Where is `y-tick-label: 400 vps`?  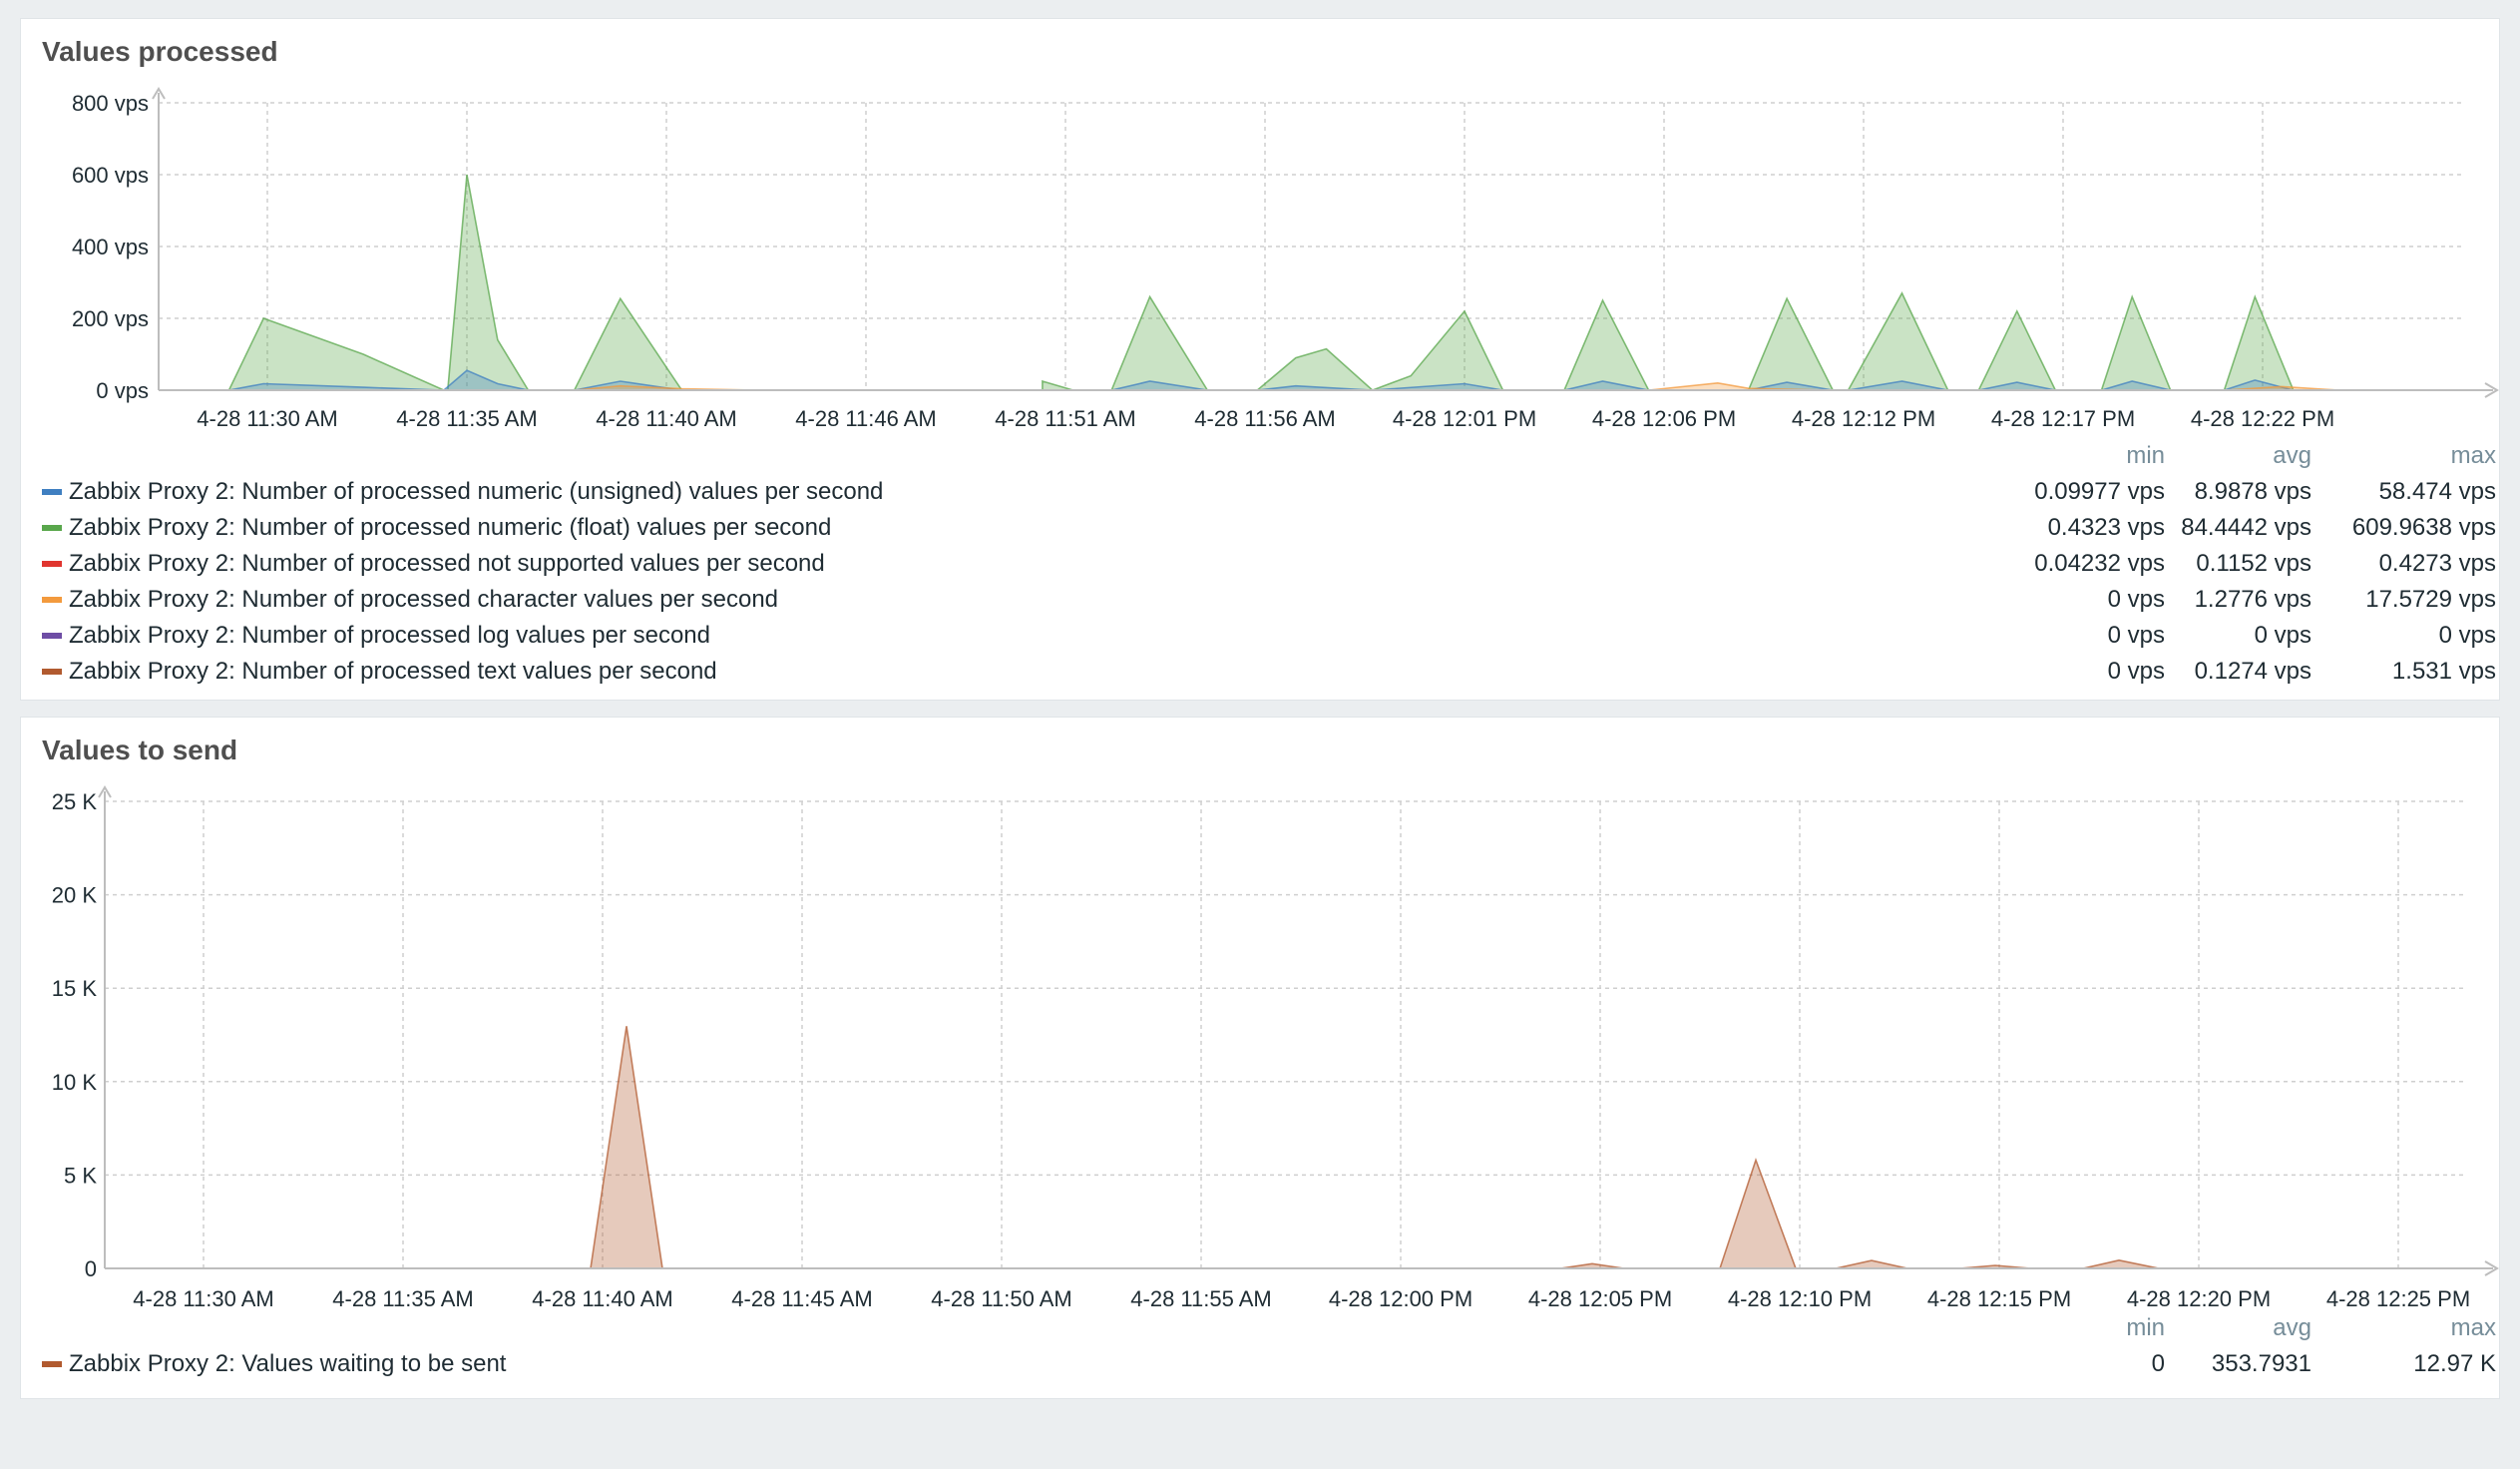 y-tick-label: 400 vps is located at coordinates (110, 247).